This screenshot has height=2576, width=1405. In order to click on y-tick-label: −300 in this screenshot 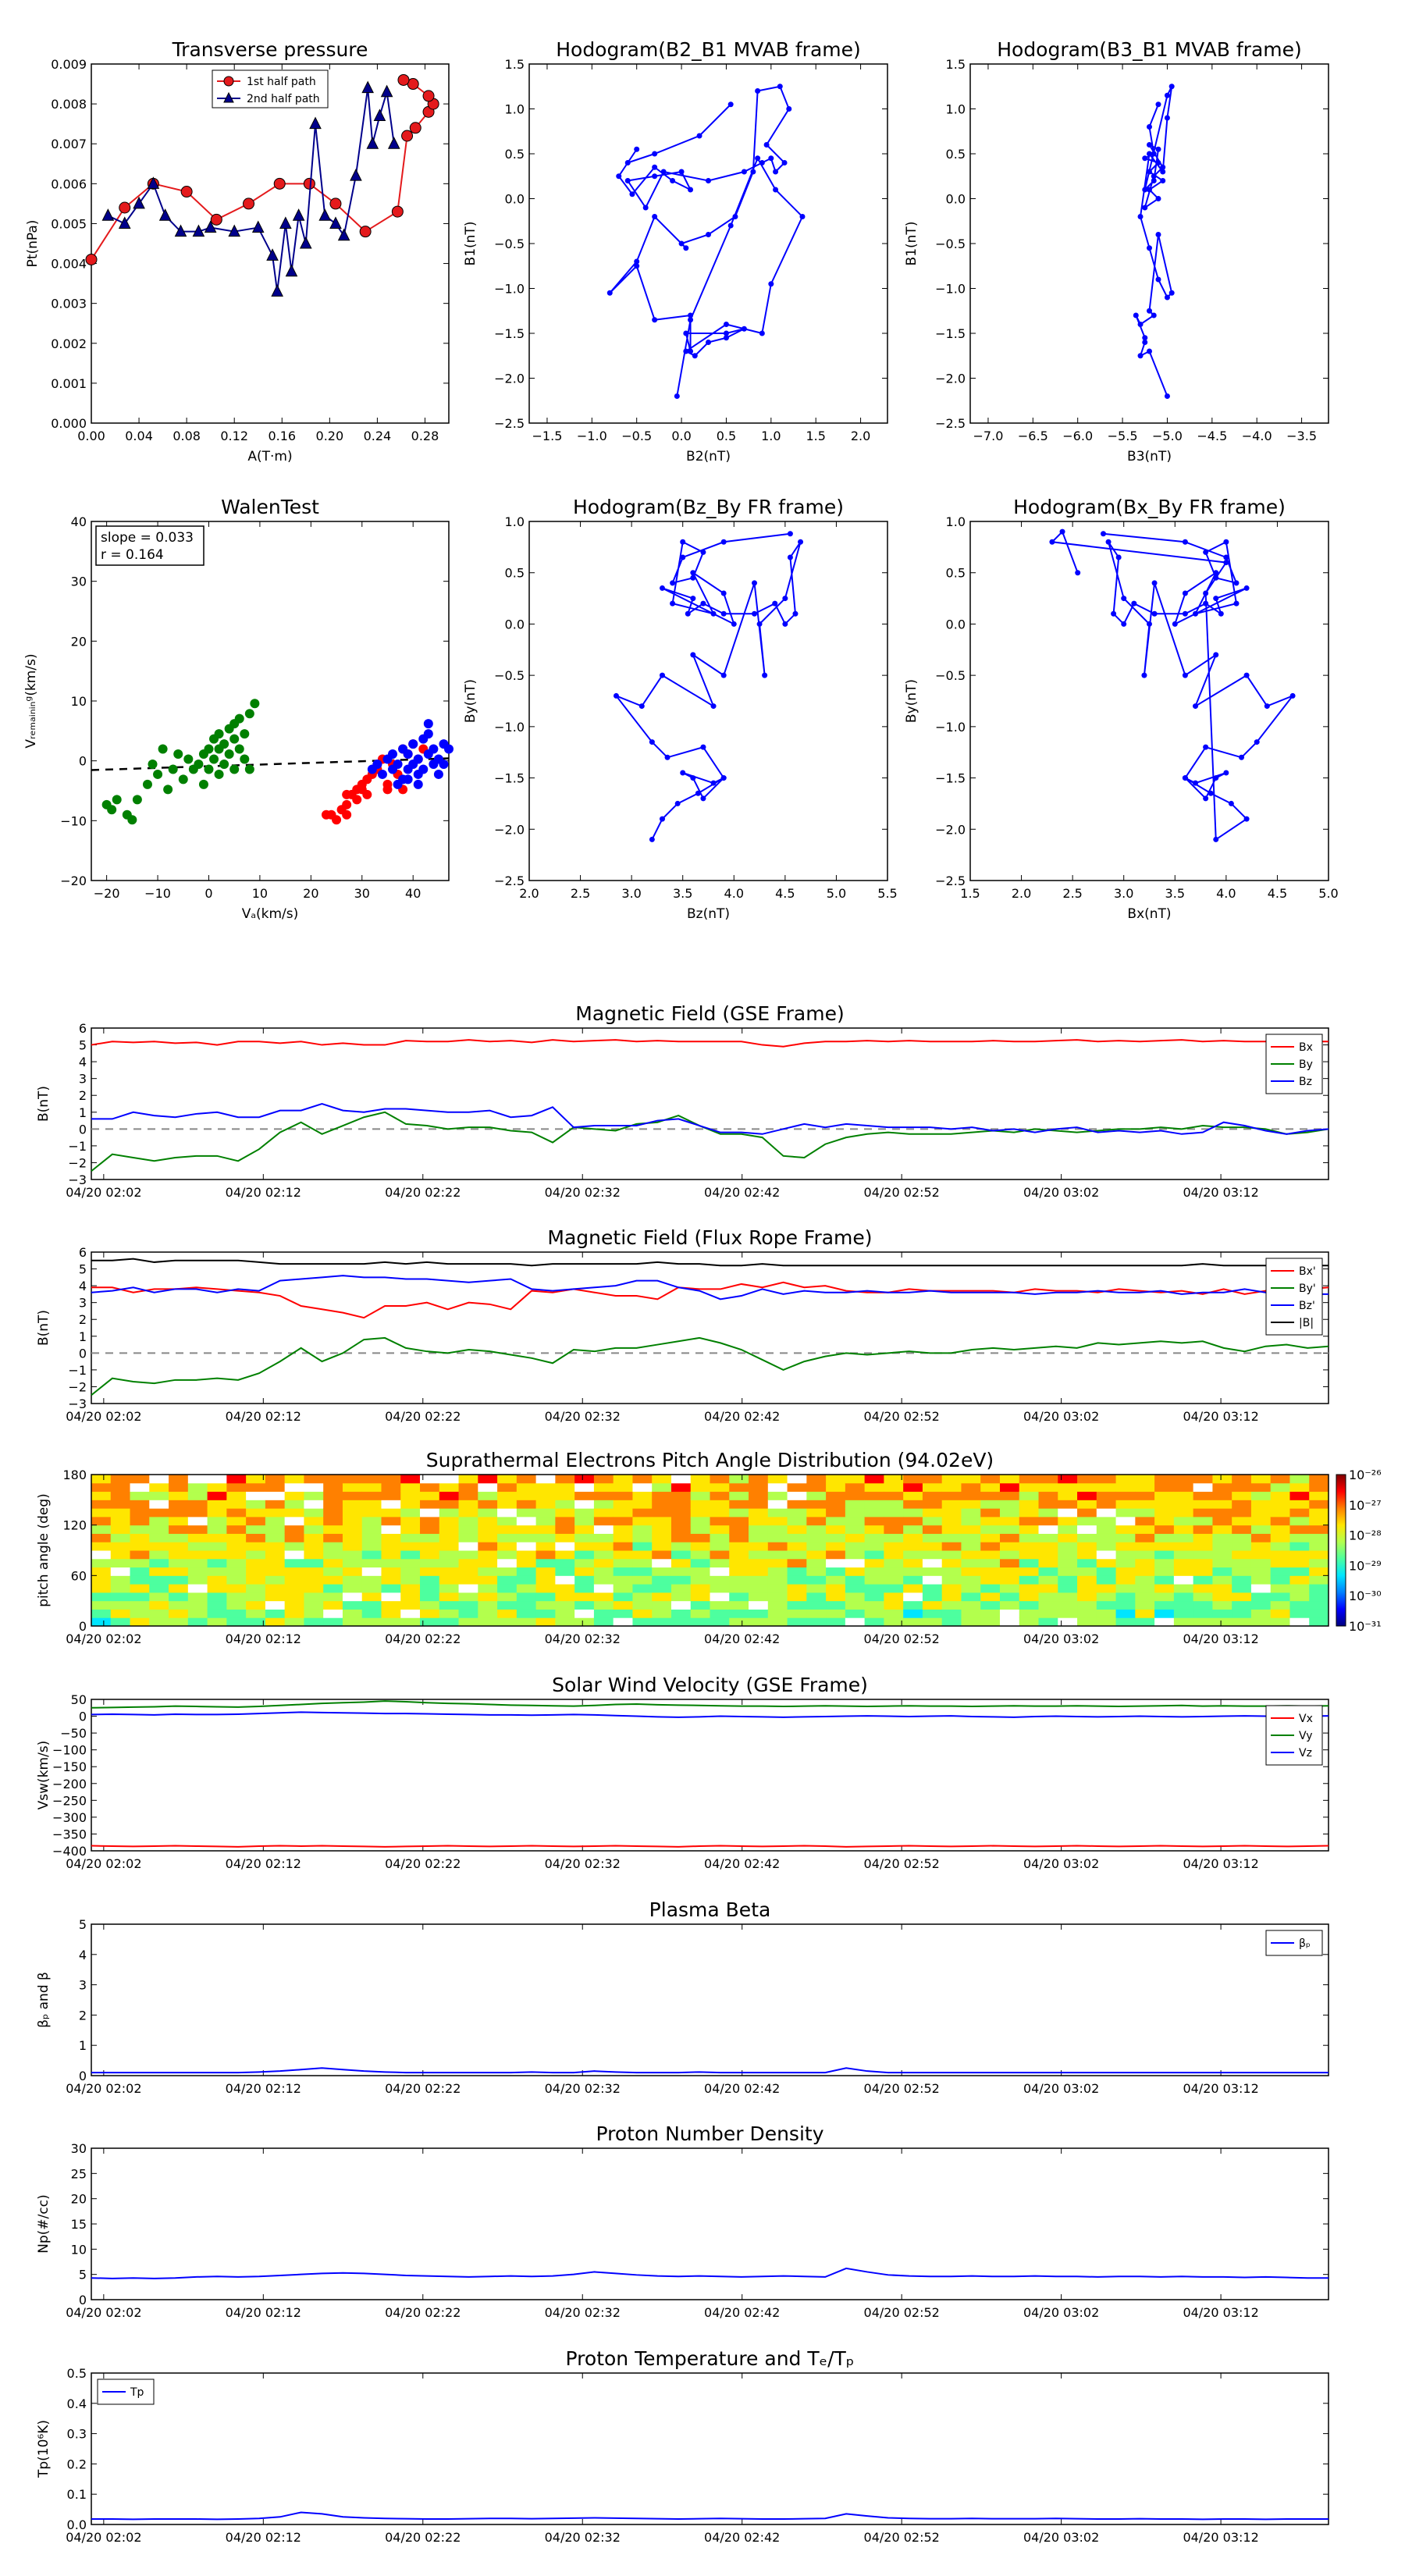, I will do `click(69, 1817)`.